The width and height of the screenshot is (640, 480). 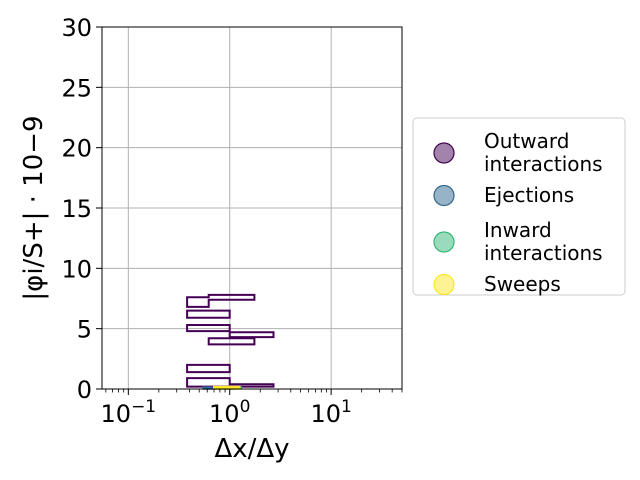 I want to click on legend-frame, so click(x=519, y=206).